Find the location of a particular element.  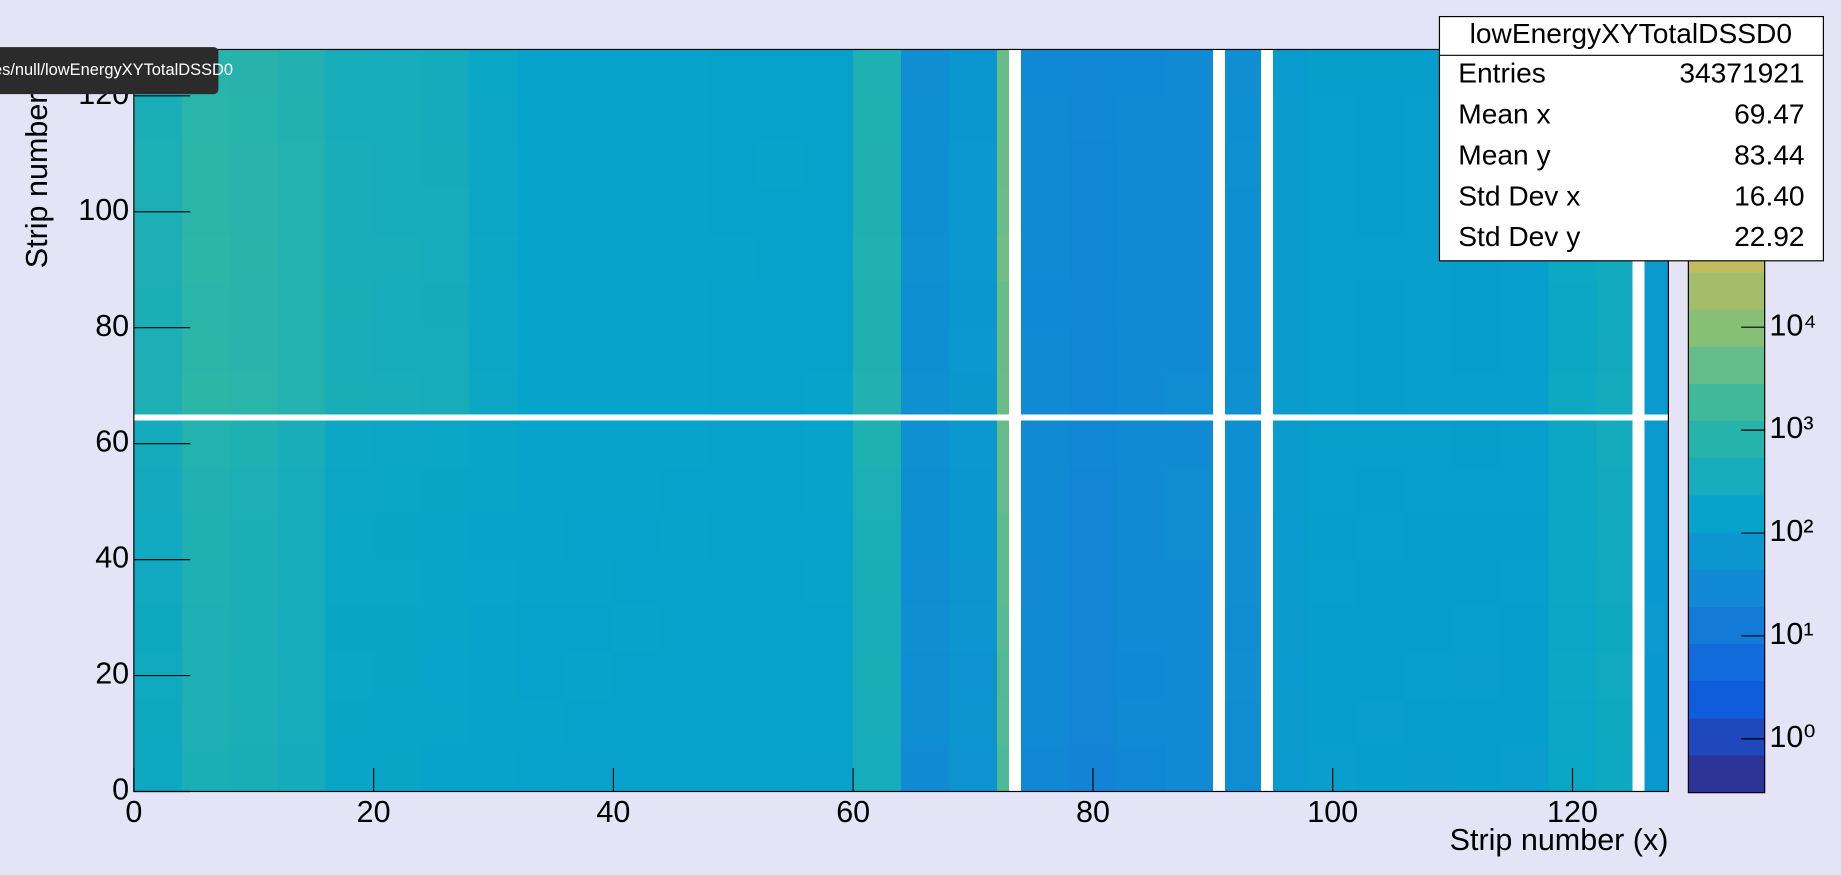

y-tick-label: 20 is located at coordinates (112, 674).